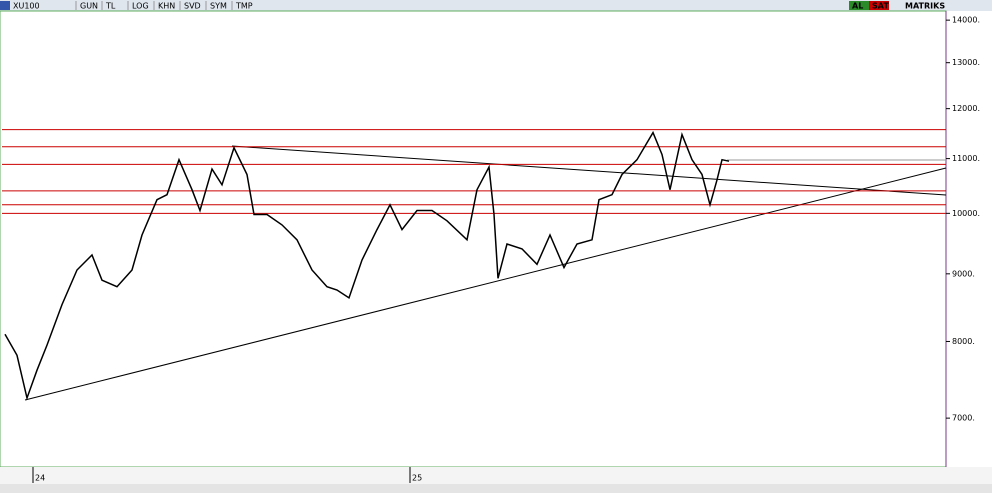  Describe the element at coordinates (963, 341) in the screenshot. I see `y-tick-label: 8000.` at that location.